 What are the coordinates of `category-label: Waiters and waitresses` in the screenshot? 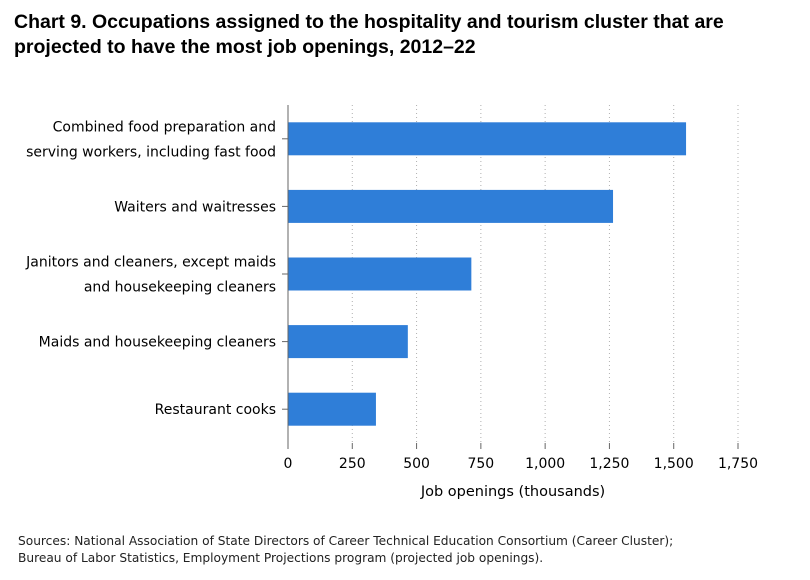 It's located at (195, 207).